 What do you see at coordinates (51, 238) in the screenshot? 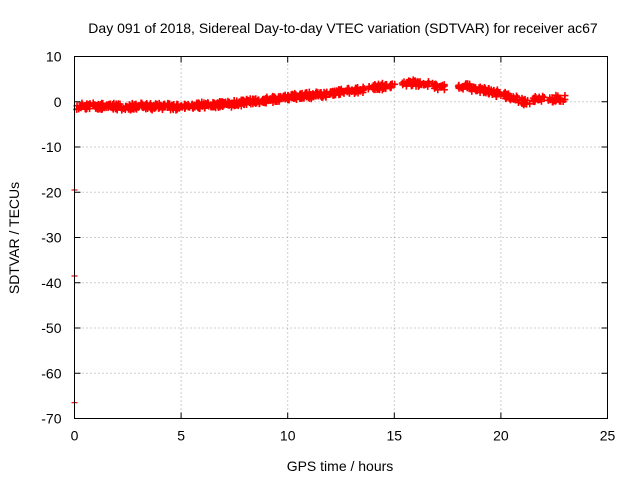
I see `y-tick-label: -30` at bounding box center [51, 238].